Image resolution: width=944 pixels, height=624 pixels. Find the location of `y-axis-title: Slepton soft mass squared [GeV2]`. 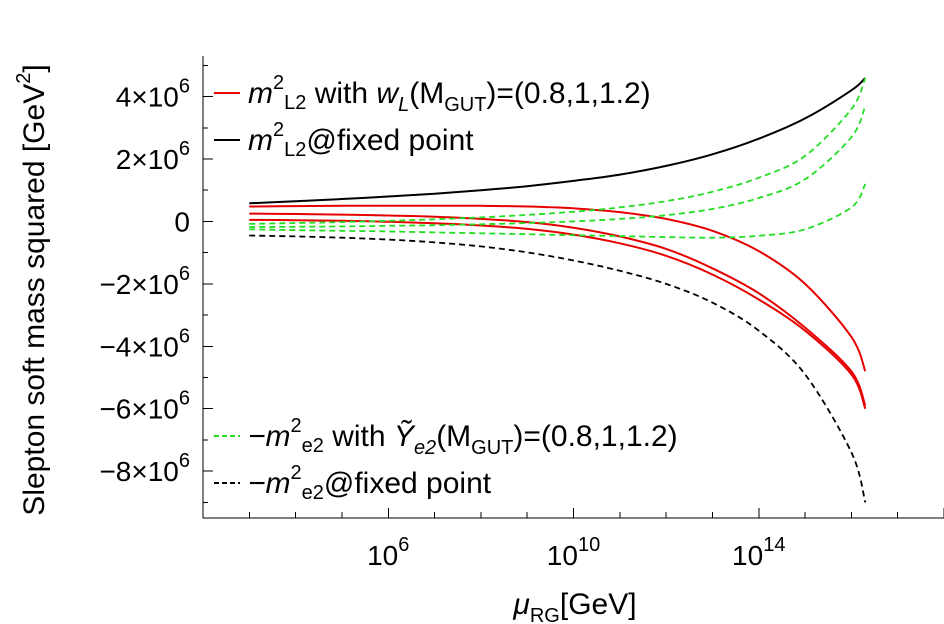

y-axis-title: Slepton soft mass squared [GeV2] is located at coordinates (32, 289).